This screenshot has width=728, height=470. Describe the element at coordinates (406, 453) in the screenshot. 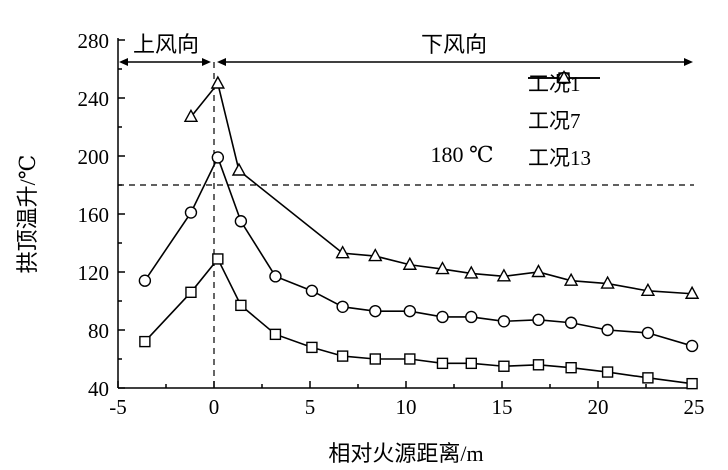

I see `x-axis-title: 相对火源距离/m` at that location.